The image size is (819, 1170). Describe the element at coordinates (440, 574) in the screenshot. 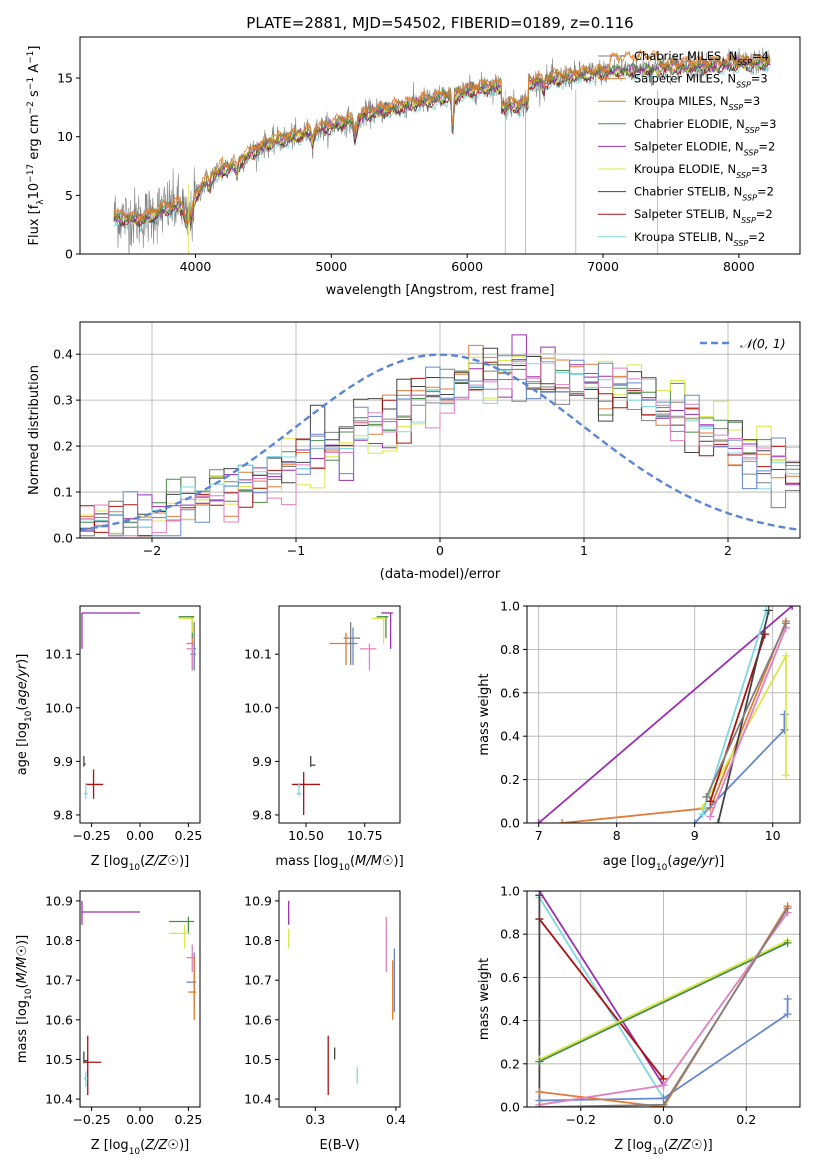

I see `residuals-xlabel: (data-model)/error` at that location.